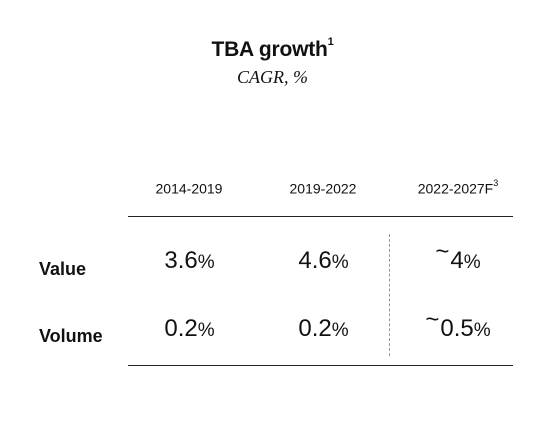 The width and height of the screenshot is (545, 433). What do you see at coordinates (315, 260) in the screenshot?
I see `cell-value: 4.6` at bounding box center [315, 260].